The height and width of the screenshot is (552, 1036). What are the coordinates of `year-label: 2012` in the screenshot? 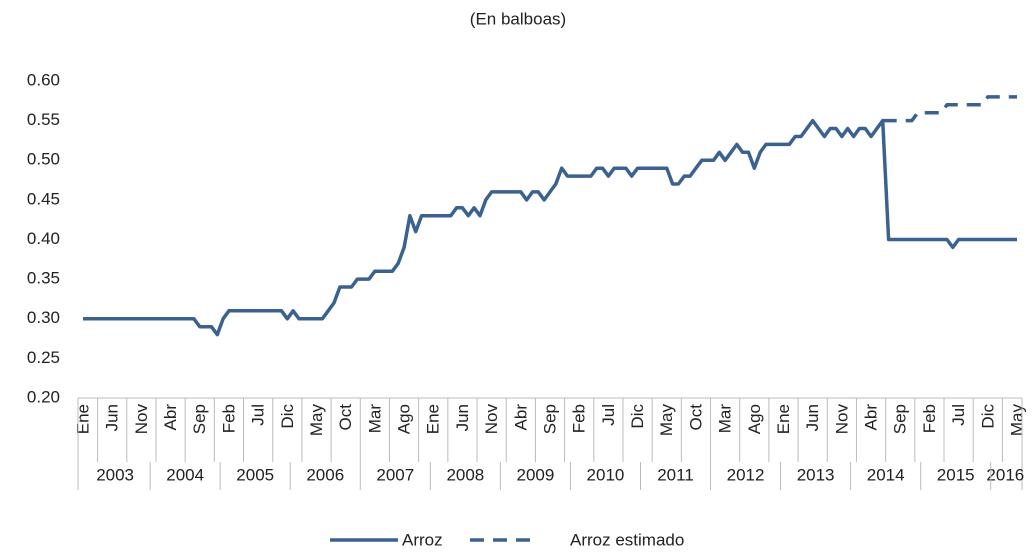 It's located at (746, 474).